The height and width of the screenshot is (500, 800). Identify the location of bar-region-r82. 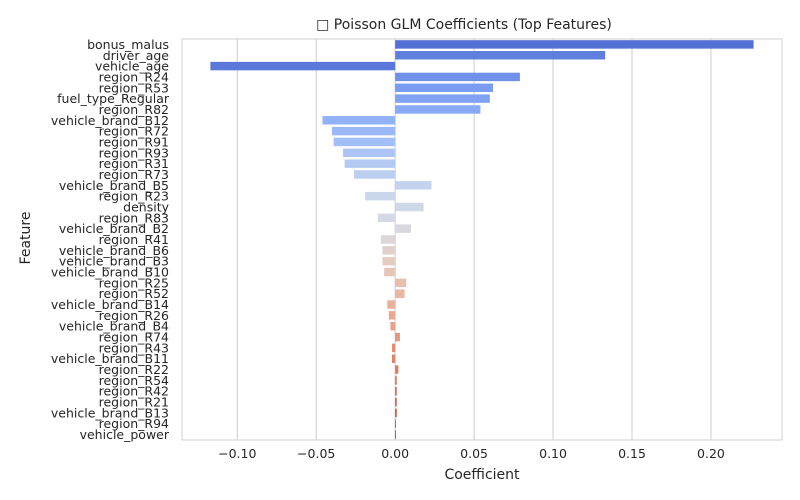
(437, 109).